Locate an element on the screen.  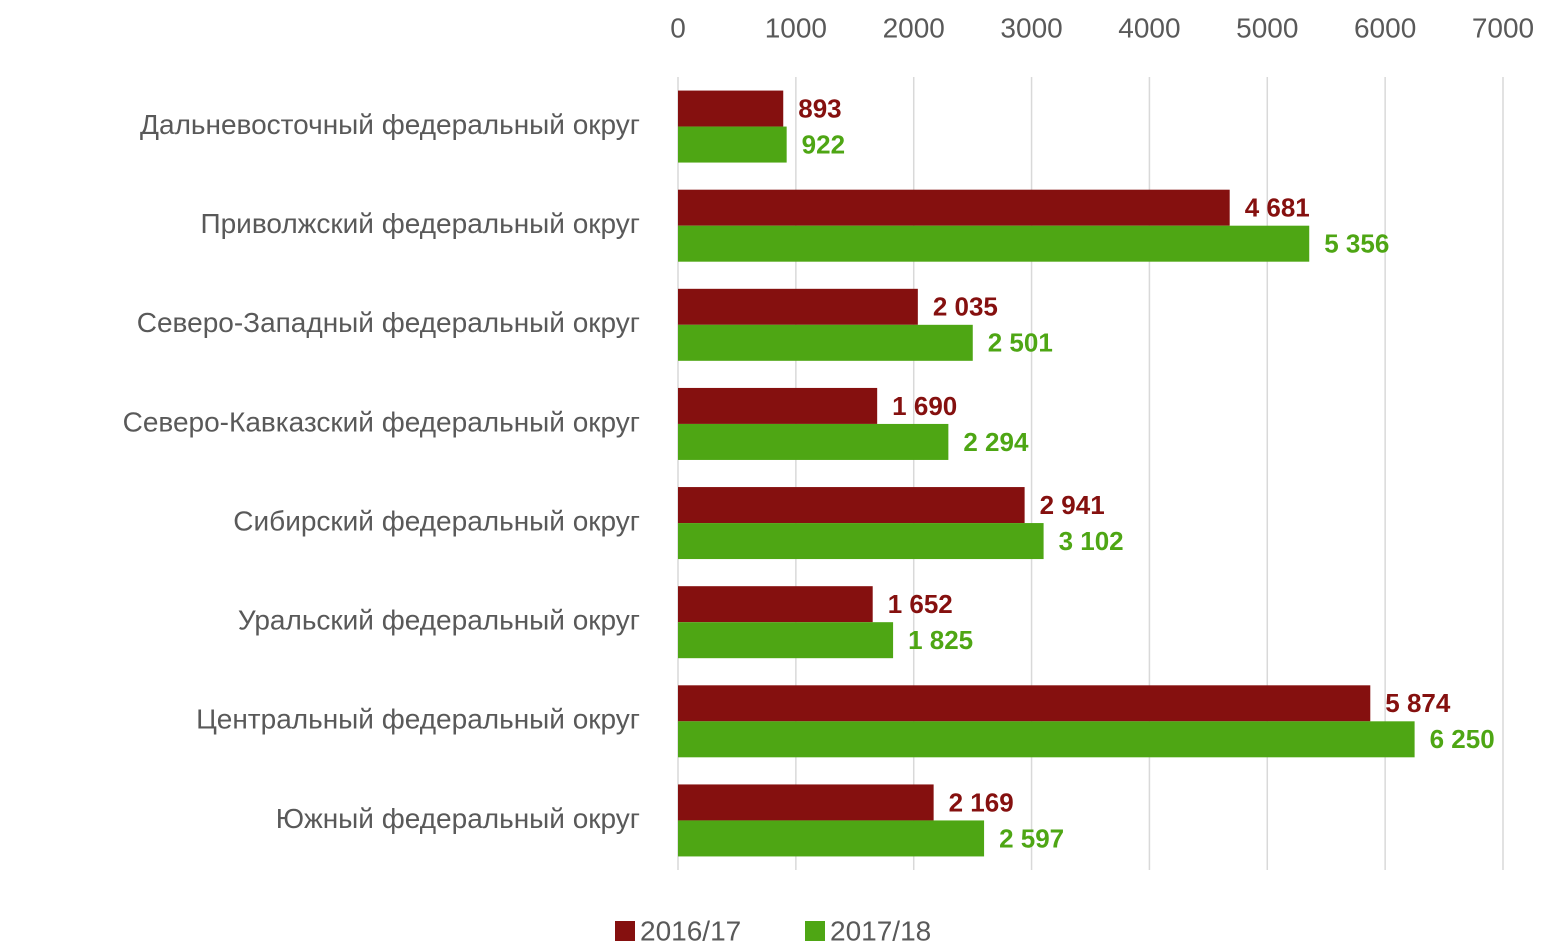
value-label: 2 501 is located at coordinates (1020, 343).